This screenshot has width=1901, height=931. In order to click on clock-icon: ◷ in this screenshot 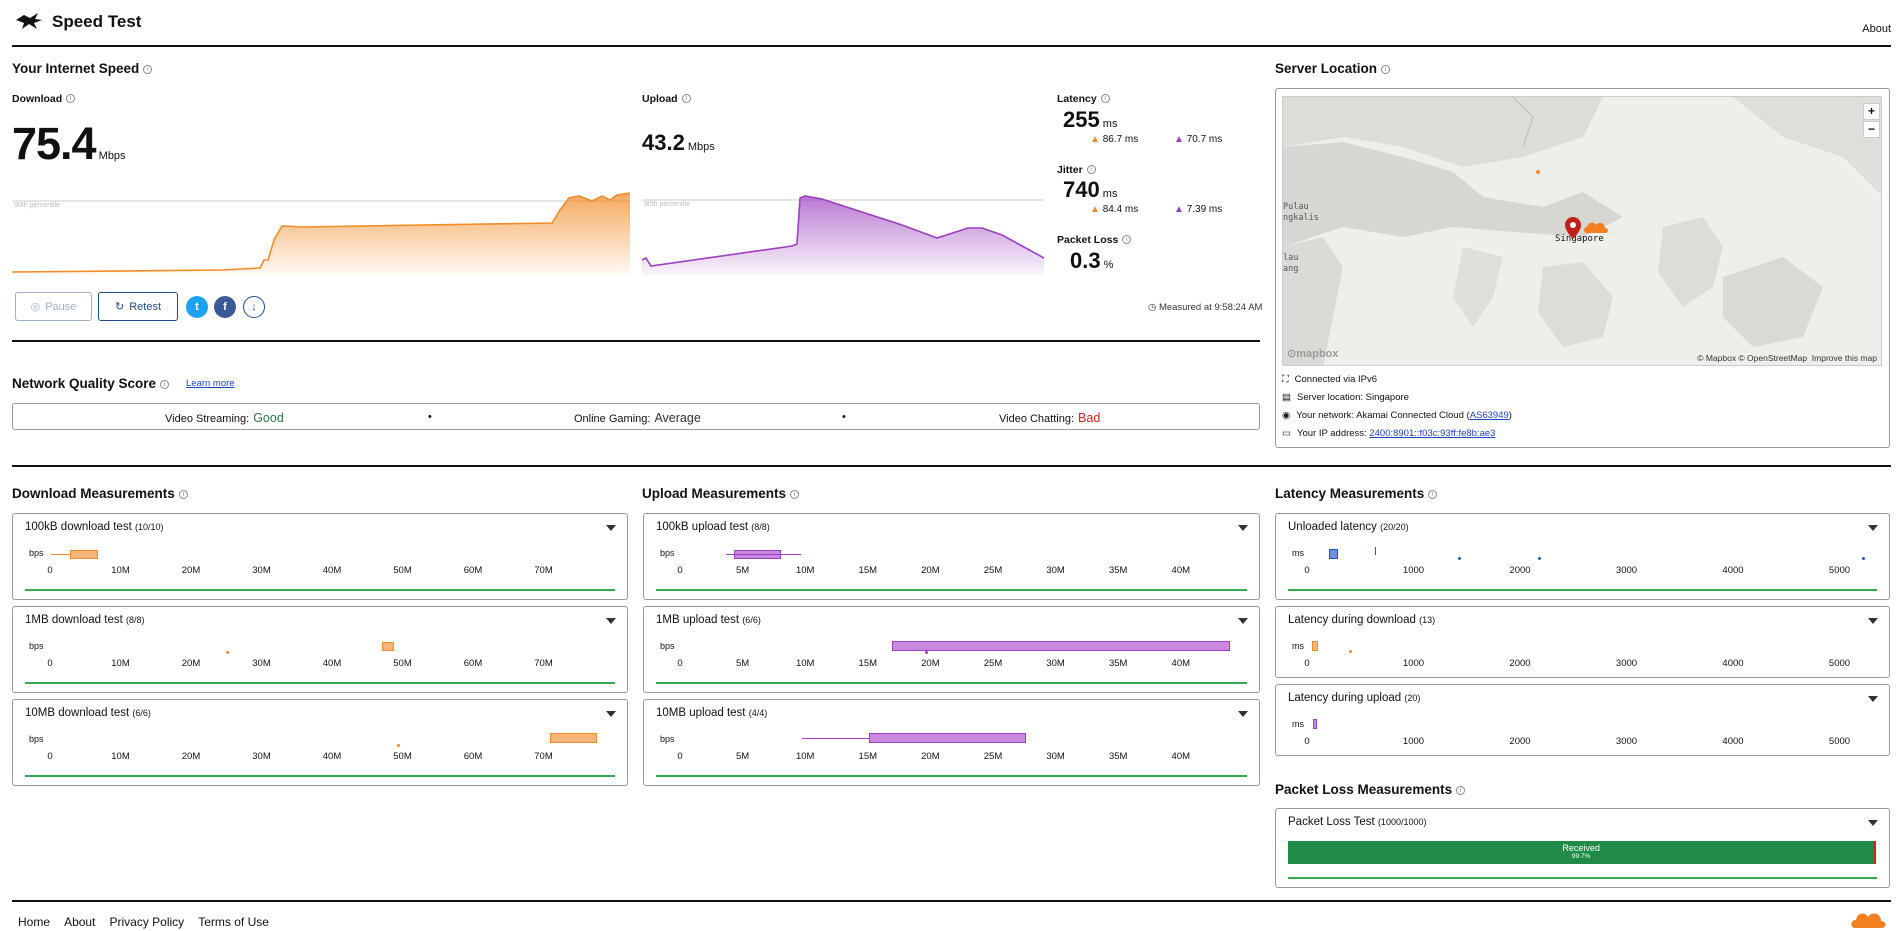, I will do `click(1152, 307)`.